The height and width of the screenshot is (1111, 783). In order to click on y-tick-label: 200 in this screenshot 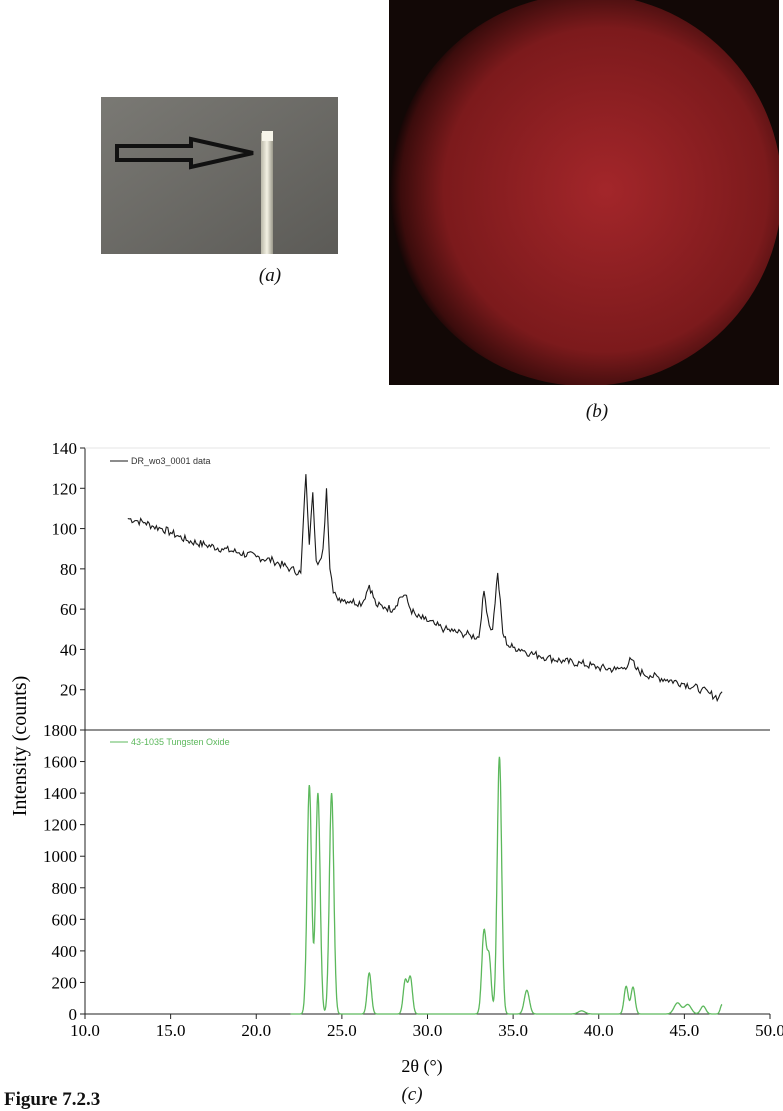, I will do `click(65, 982)`.